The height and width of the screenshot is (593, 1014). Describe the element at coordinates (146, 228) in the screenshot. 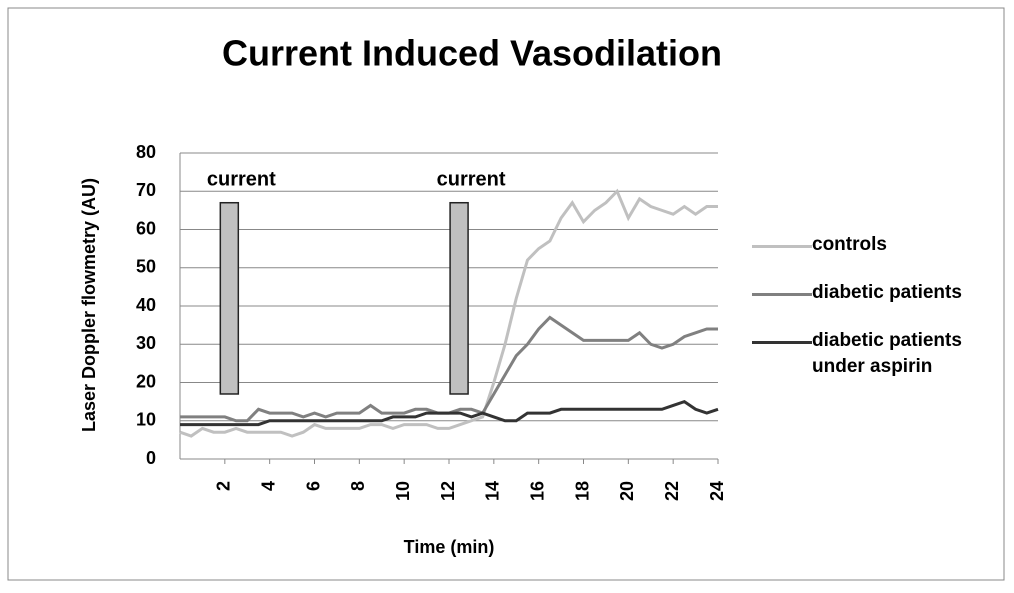

I see `y-tick-label: 60` at that location.